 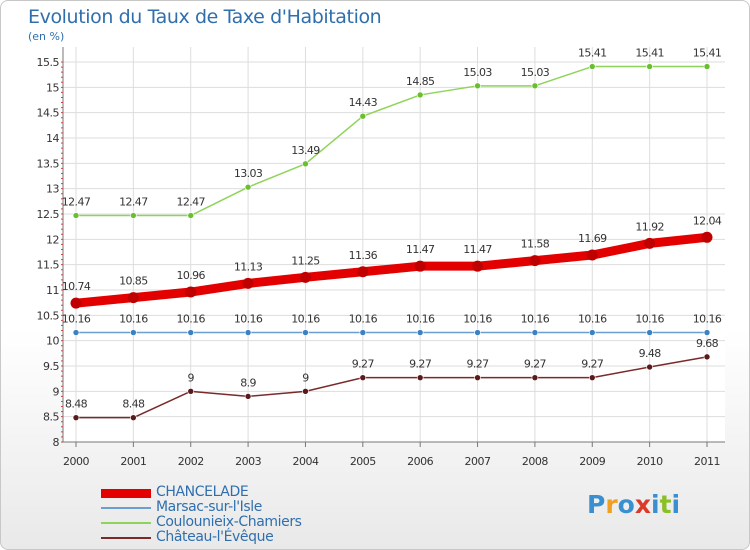 What do you see at coordinates (52, 290) in the screenshot?
I see `y-tick-label: 11` at bounding box center [52, 290].